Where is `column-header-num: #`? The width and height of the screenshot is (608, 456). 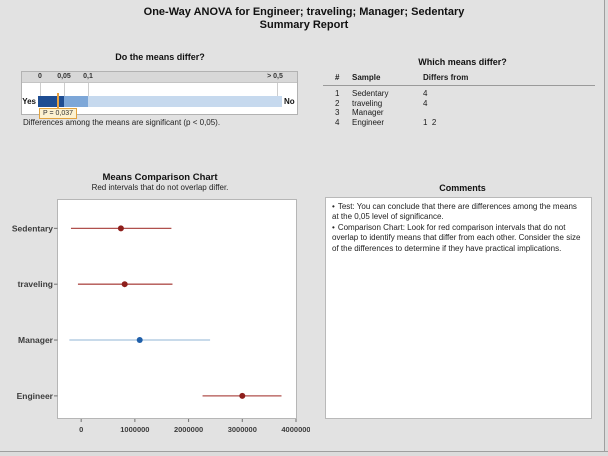
column-header-num: # is located at coordinates (337, 77).